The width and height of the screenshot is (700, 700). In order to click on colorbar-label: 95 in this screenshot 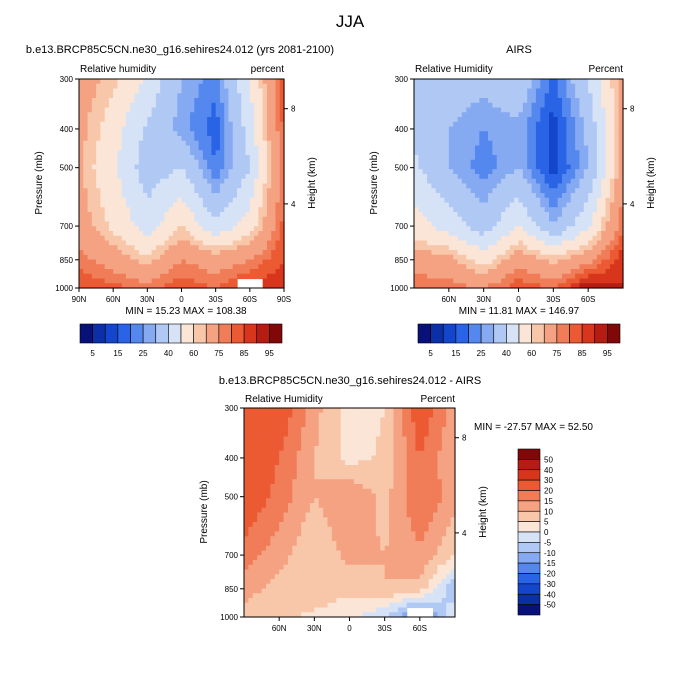, I will do `click(607, 353)`.